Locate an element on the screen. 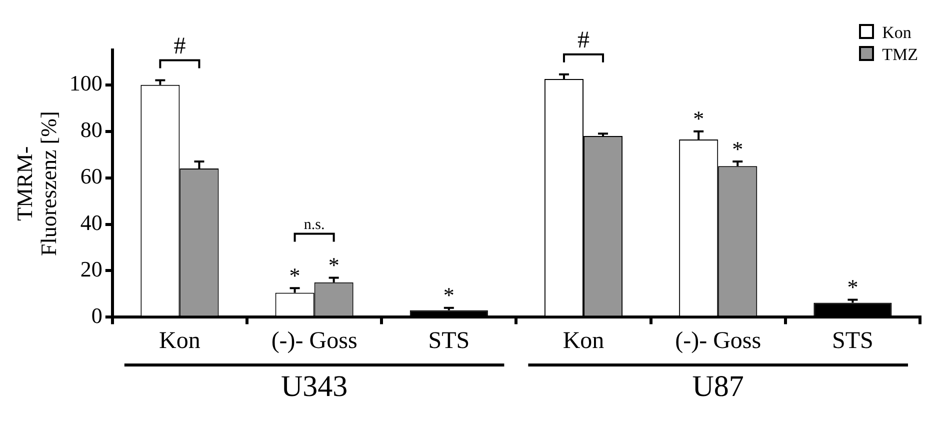 This screenshot has height=421, width=930. y-tick-label: 0 is located at coordinates (96, 315).